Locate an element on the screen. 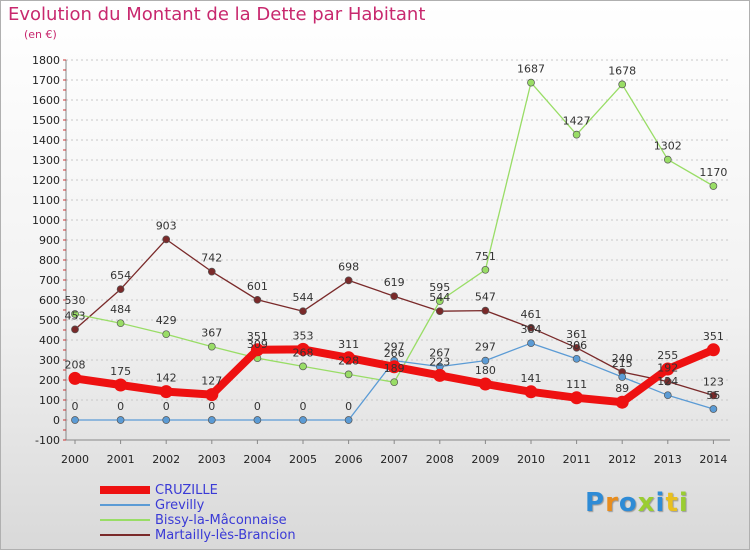  logo-letter: o is located at coordinates (628, 503).